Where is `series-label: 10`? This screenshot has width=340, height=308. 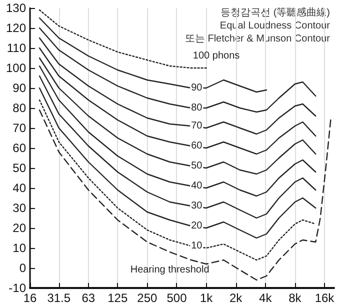 series-label: 10 is located at coordinates (197, 246).